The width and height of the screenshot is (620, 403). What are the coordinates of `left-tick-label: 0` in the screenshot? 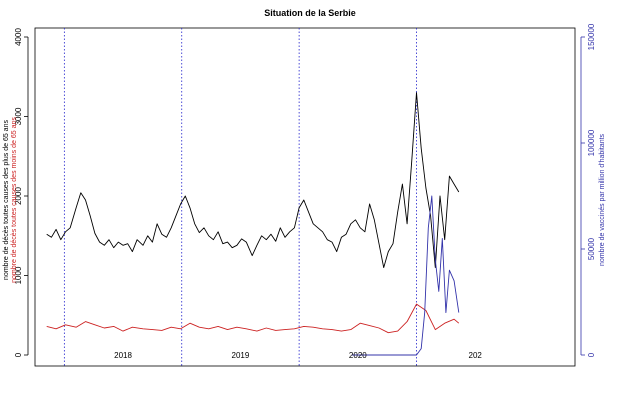 It's located at (18, 354).